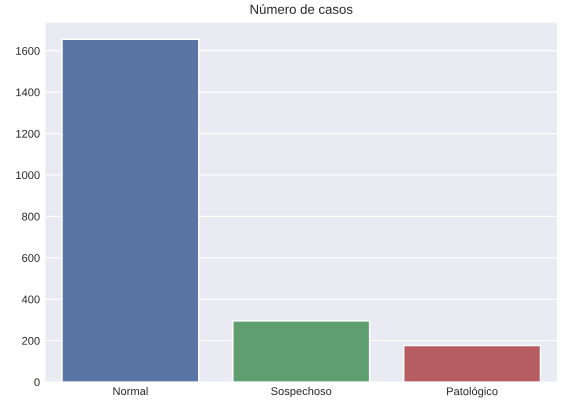 This screenshot has width=562, height=403. Describe the element at coordinates (31, 340) in the screenshot. I see `y-tick-label: 200` at that location.